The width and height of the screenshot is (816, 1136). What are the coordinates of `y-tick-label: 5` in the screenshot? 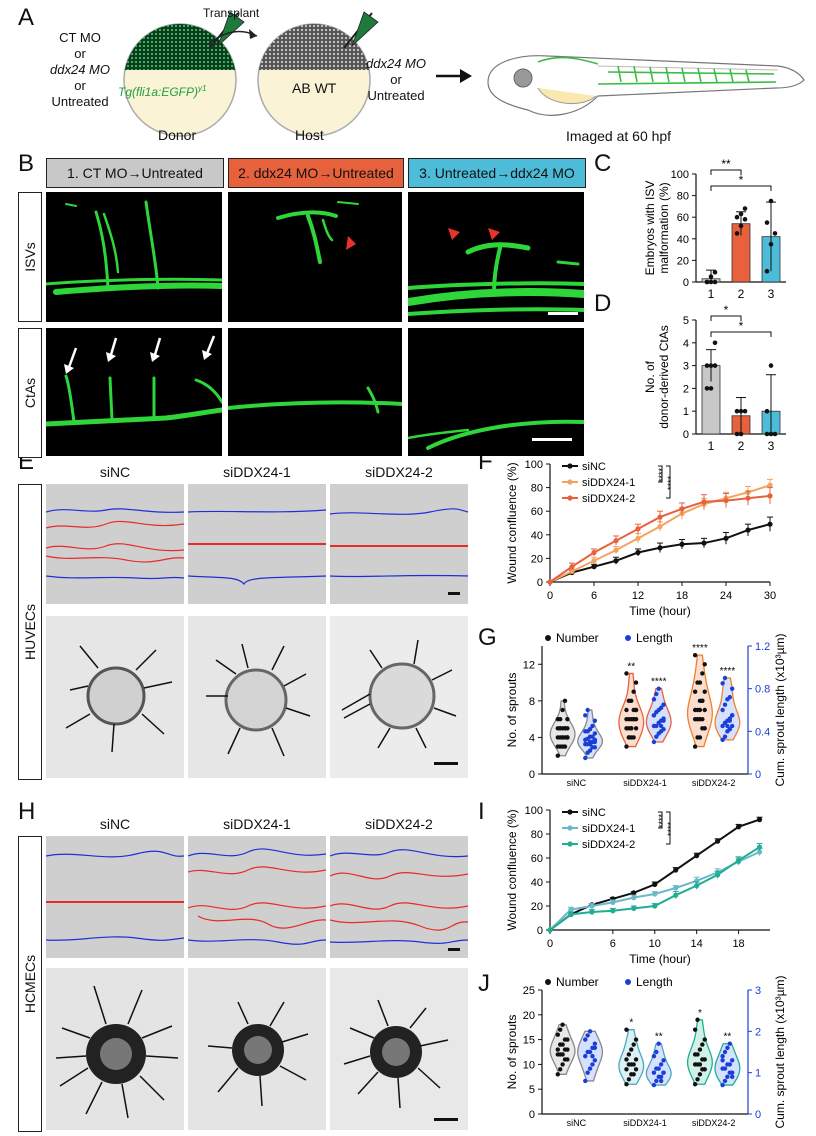 It's located at (686, 321).